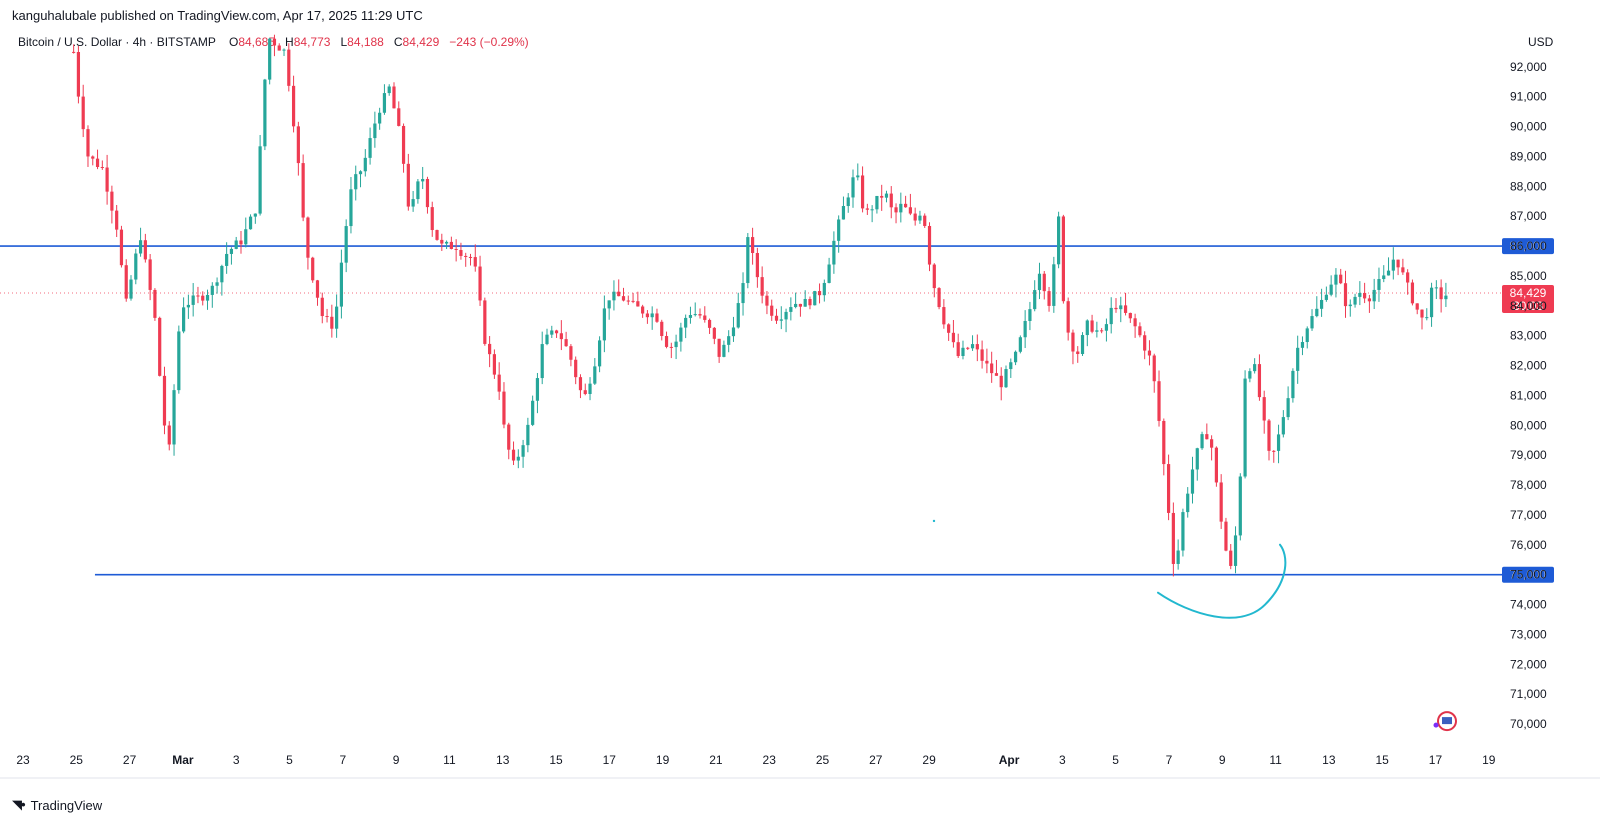 This screenshot has height=822, width=1600. Describe the element at coordinates (1528, 724) in the screenshot. I see `y-tick-label: 70,000` at that location.